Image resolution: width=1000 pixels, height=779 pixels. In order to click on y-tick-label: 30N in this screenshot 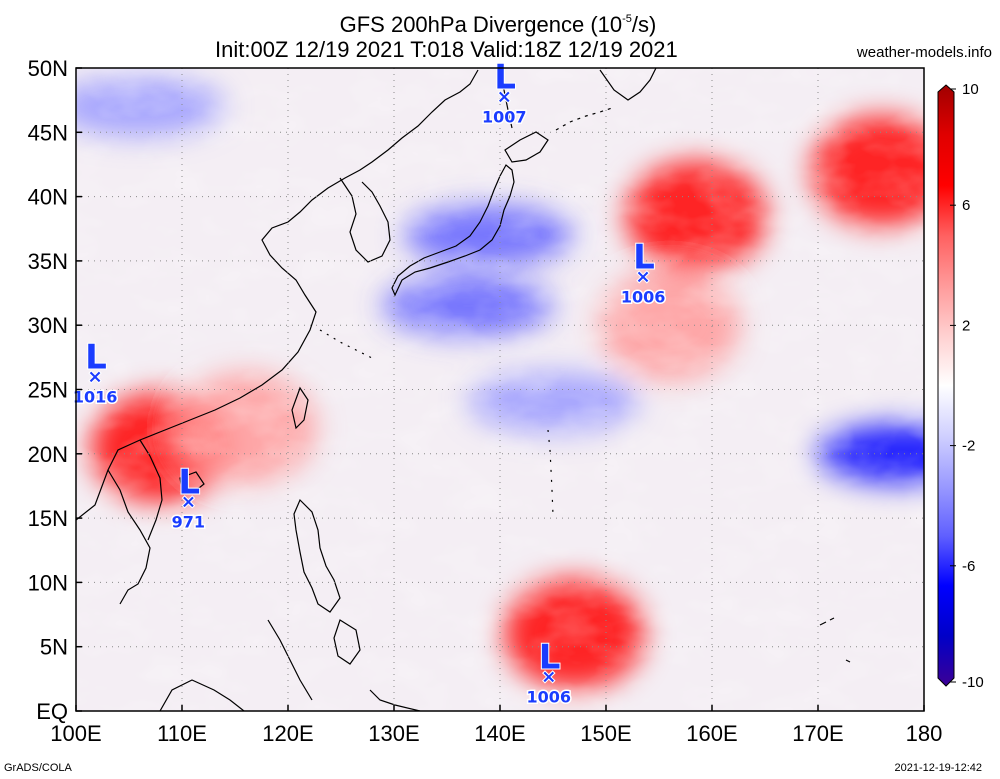, I will do `click(48, 325)`.